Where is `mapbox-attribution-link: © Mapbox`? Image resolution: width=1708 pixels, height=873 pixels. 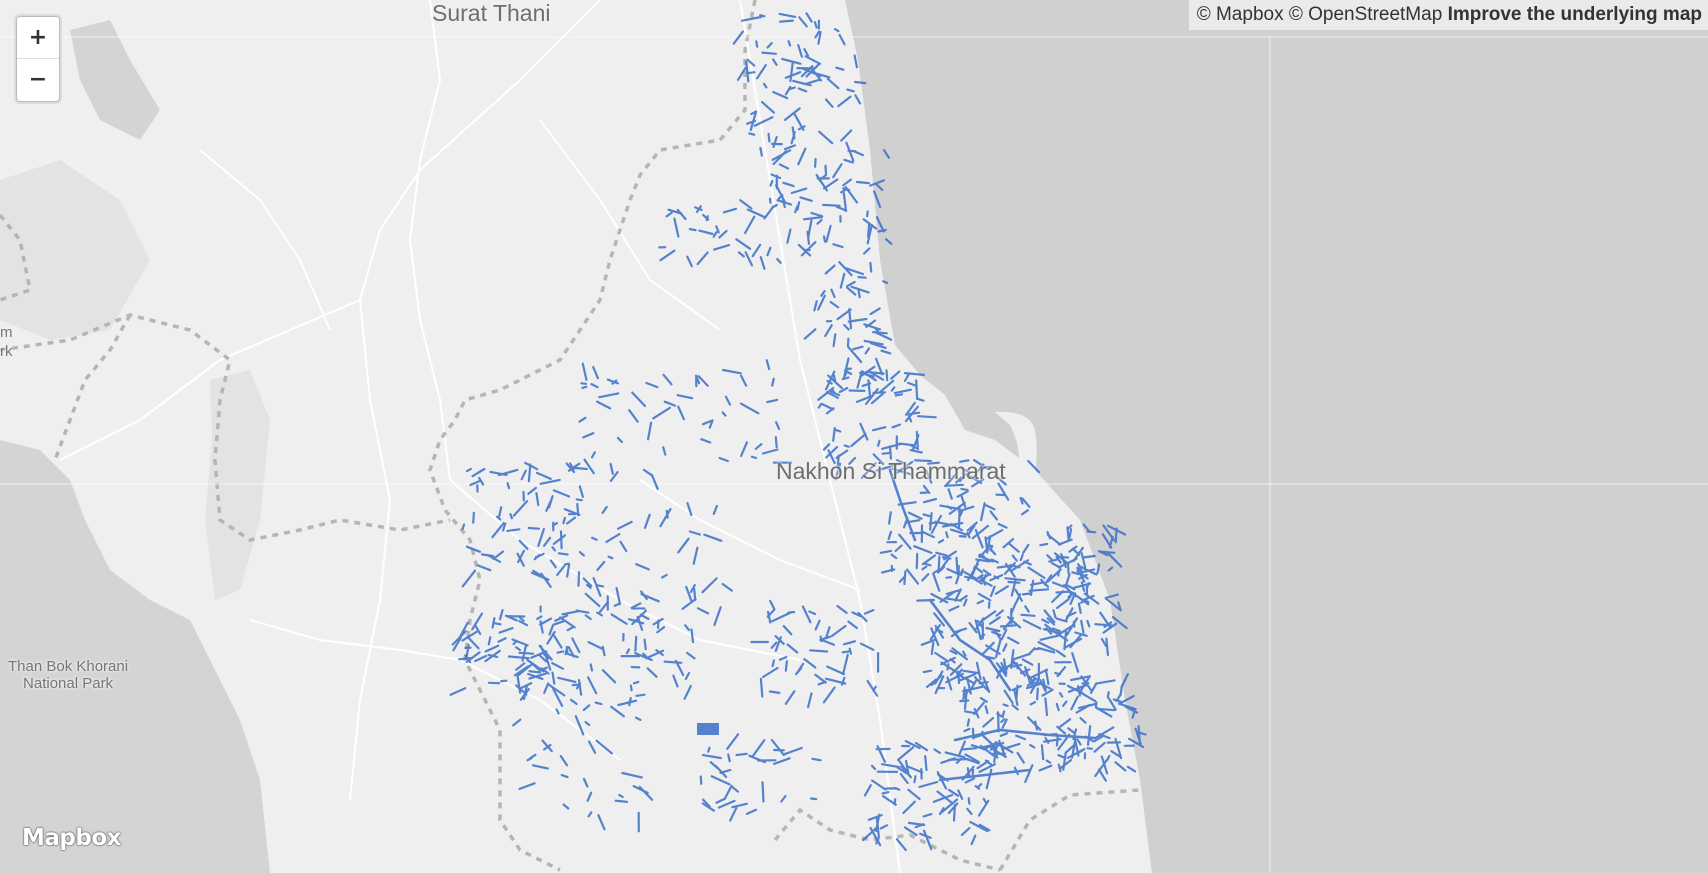 mapbox-attribution-link: © Mapbox is located at coordinates (1240, 14).